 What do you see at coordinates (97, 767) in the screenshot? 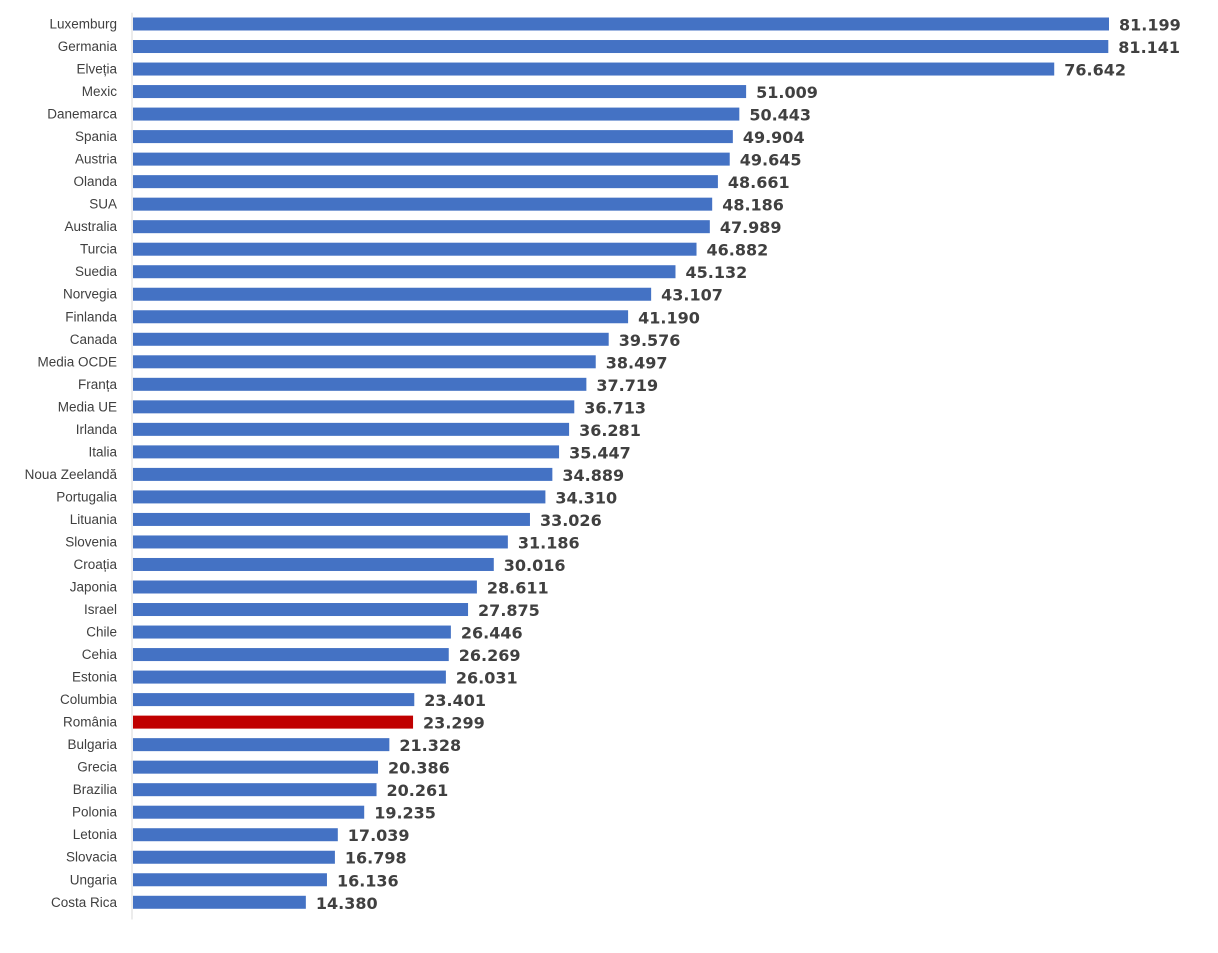
I see `category-label-grecia: Grecia` at bounding box center [97, 767].